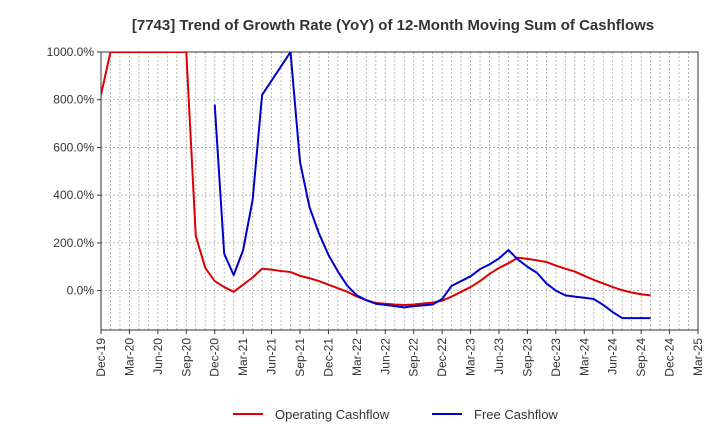 This screenshot has height=440, width=720. What do you see at coordinates (215, 357) in the screenshot?
I see `x-tick-label: Dec-20` at bounding box center [215, 357].